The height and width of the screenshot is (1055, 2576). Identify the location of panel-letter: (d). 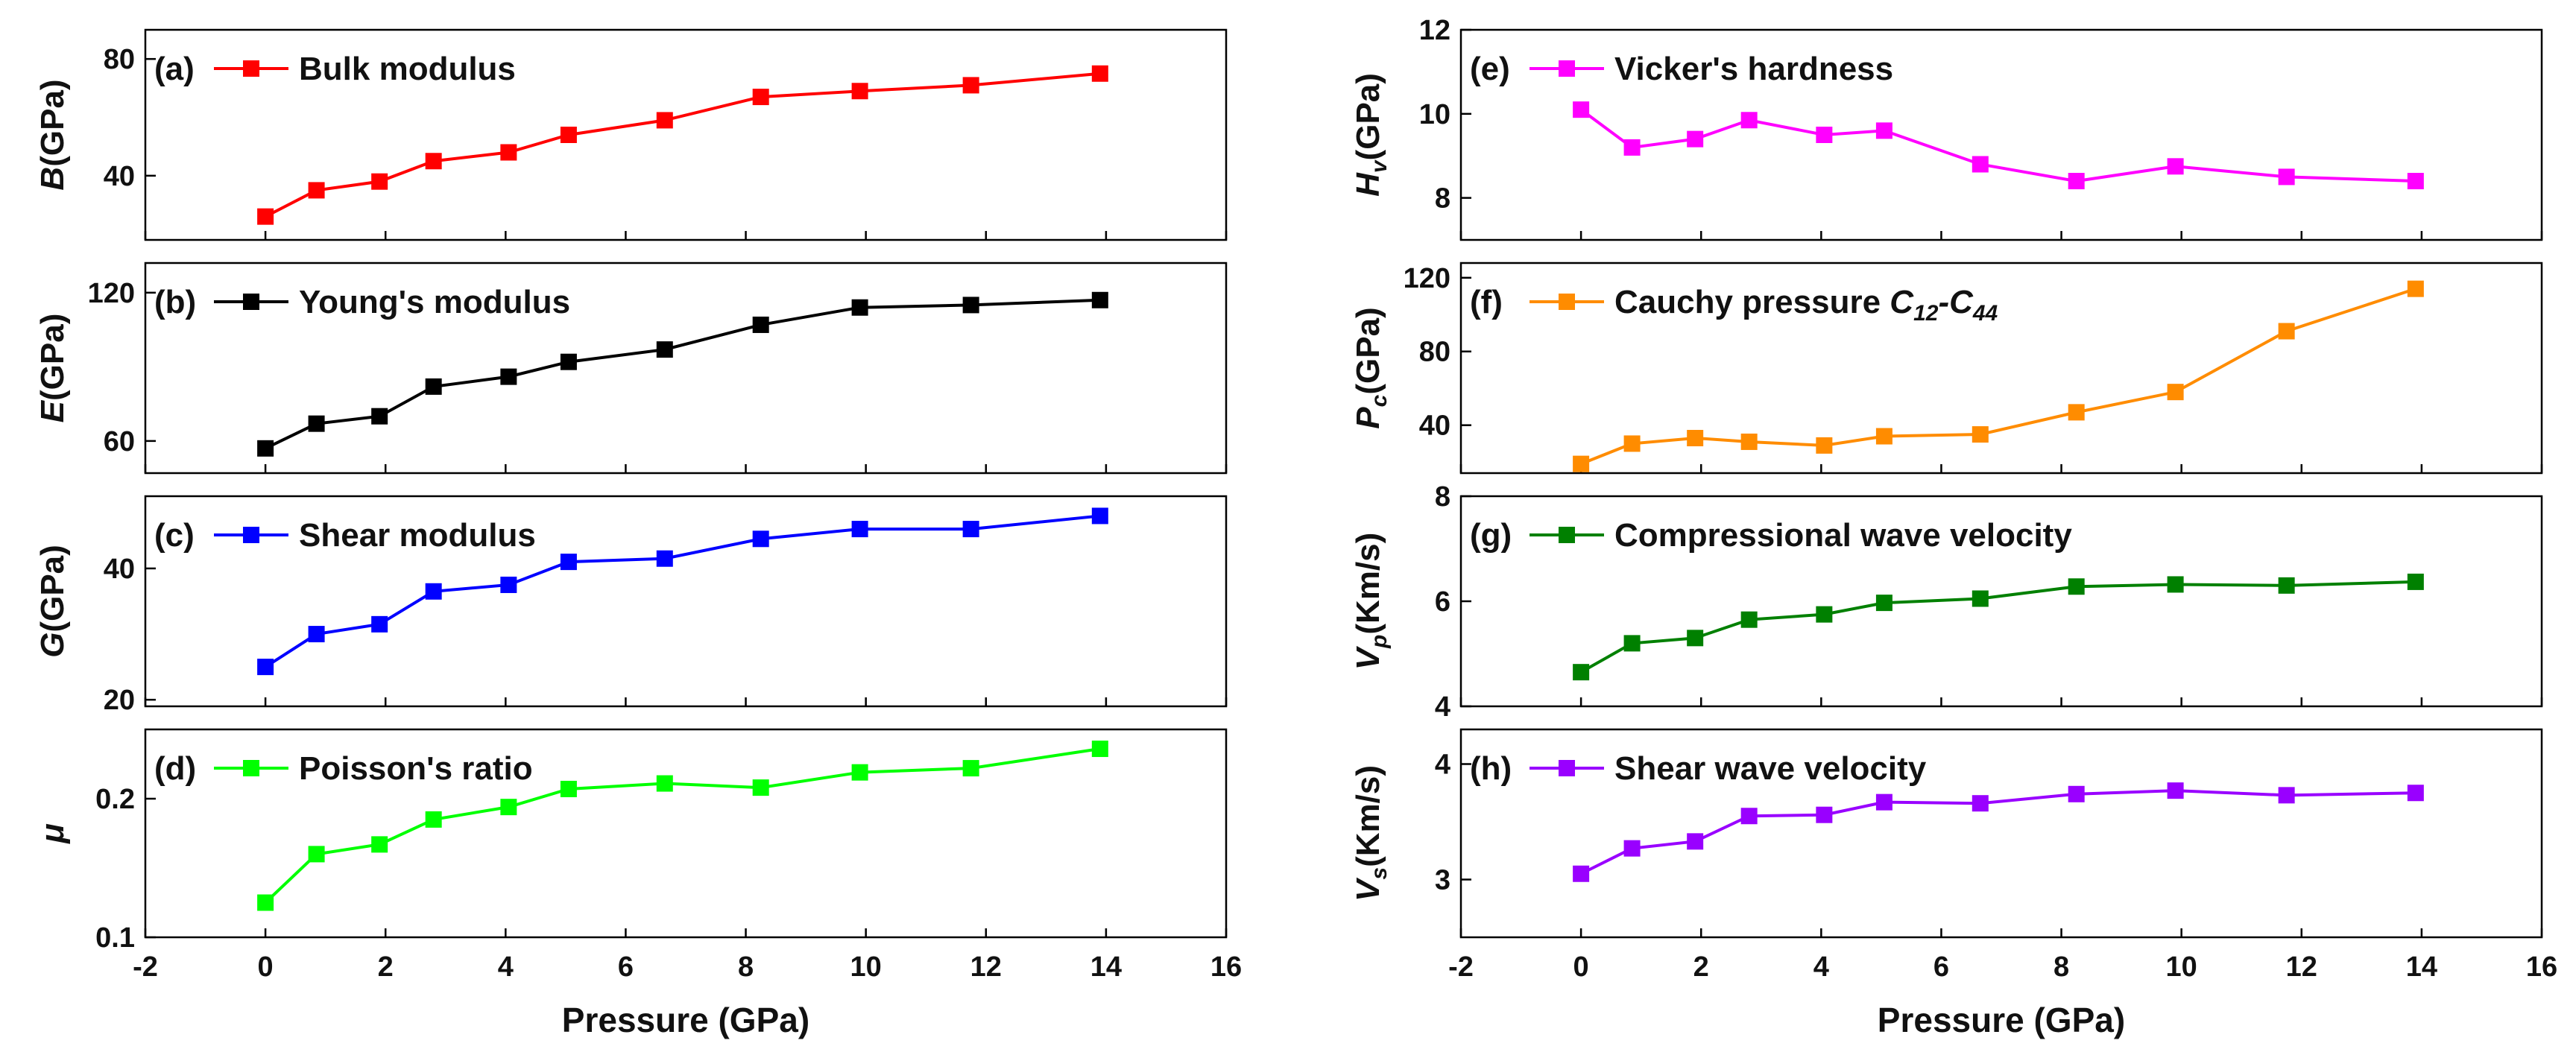
(175, 769).